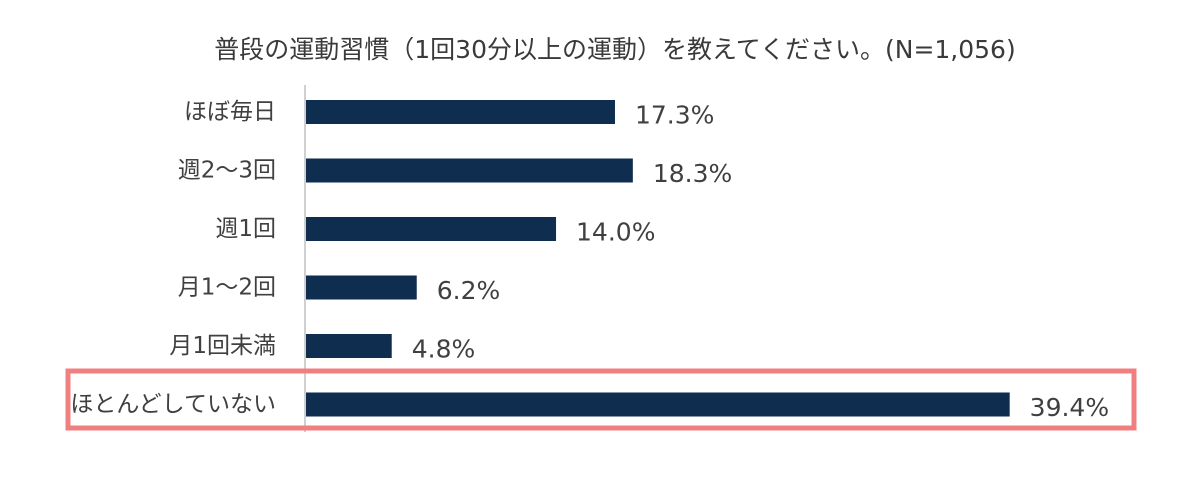 The height and width of the screenshot is (481, 1200). I want to click on category-label-3: 月1〜2回, so click(227, 288).